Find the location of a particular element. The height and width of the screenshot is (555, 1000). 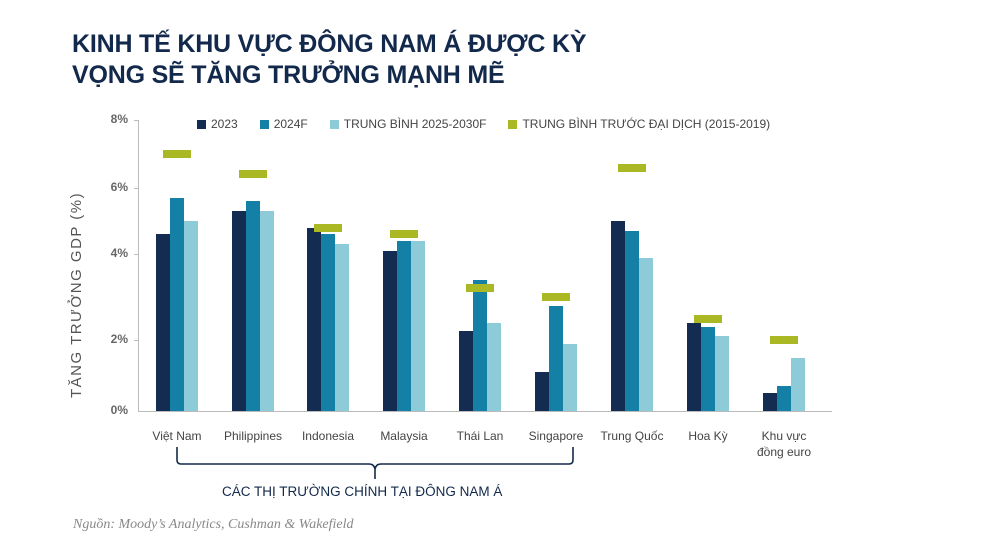

legend-item-2024f: 2024F is located at coordinates (283, 124).